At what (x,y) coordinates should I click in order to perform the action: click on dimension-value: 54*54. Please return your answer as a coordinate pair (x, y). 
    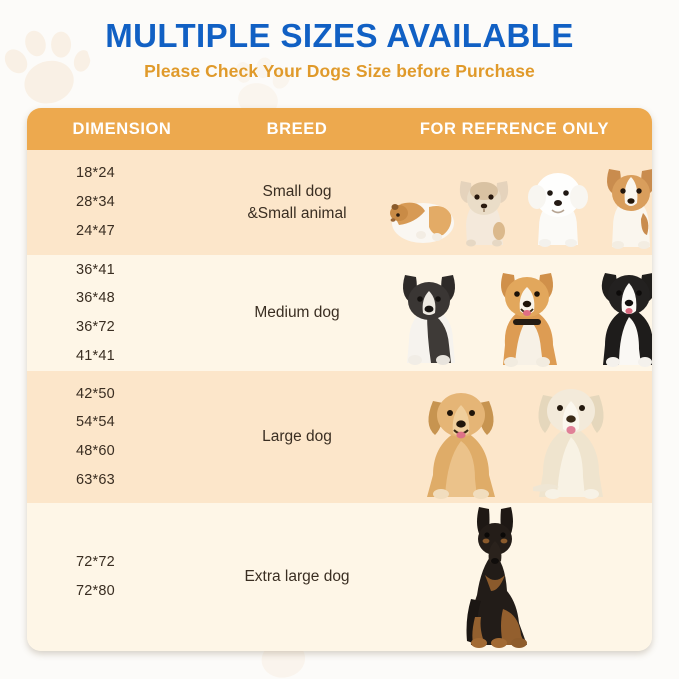
    Looking at the image, I should click on (95, 422).